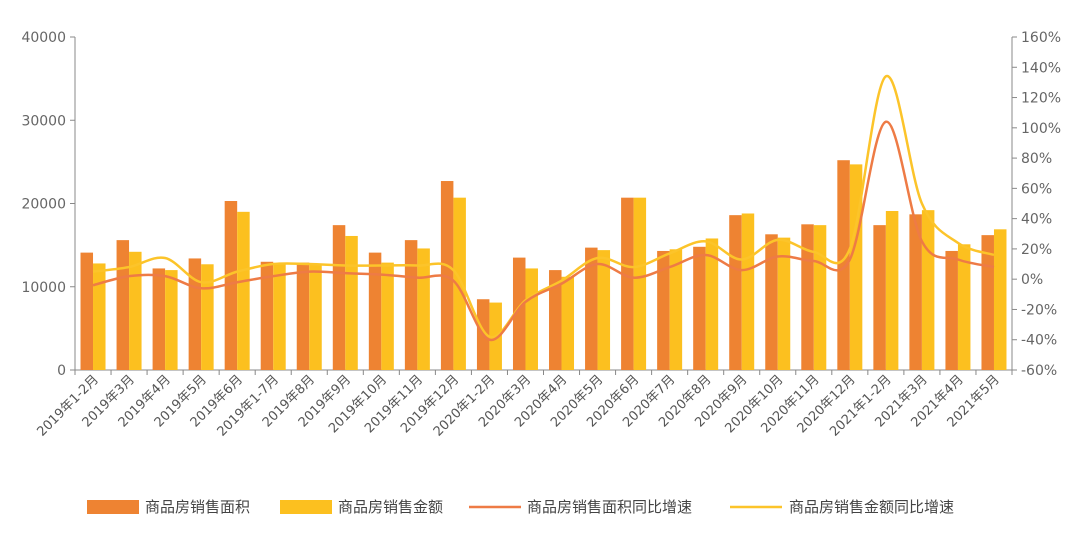  What do you see at coordinates (1036, 220) in the screenshot?
I see `right-tick-label: 40%` at bounding box center [1036, 220].